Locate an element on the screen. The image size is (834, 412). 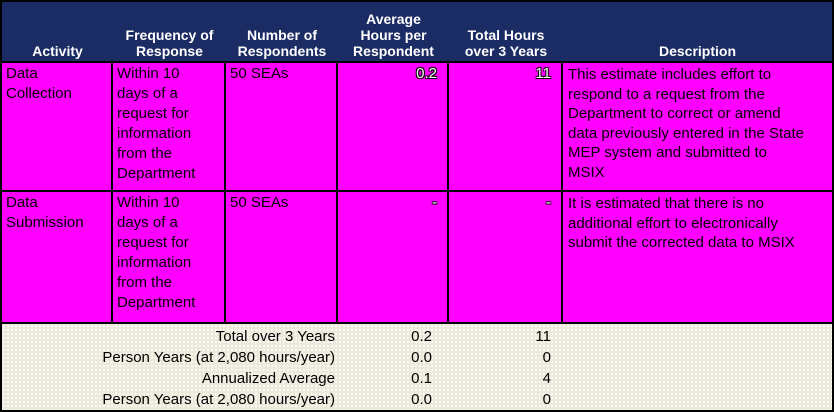
header-label-activity: Activity is located at coordinates (57, 51).